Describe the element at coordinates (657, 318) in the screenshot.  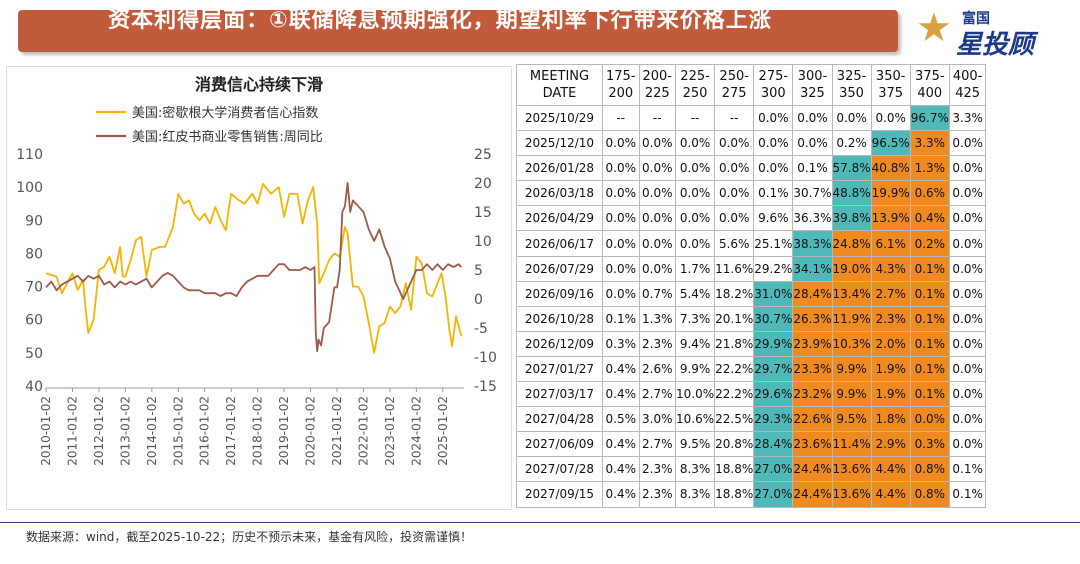
I see `probability-cell: 1.3%` at that location.